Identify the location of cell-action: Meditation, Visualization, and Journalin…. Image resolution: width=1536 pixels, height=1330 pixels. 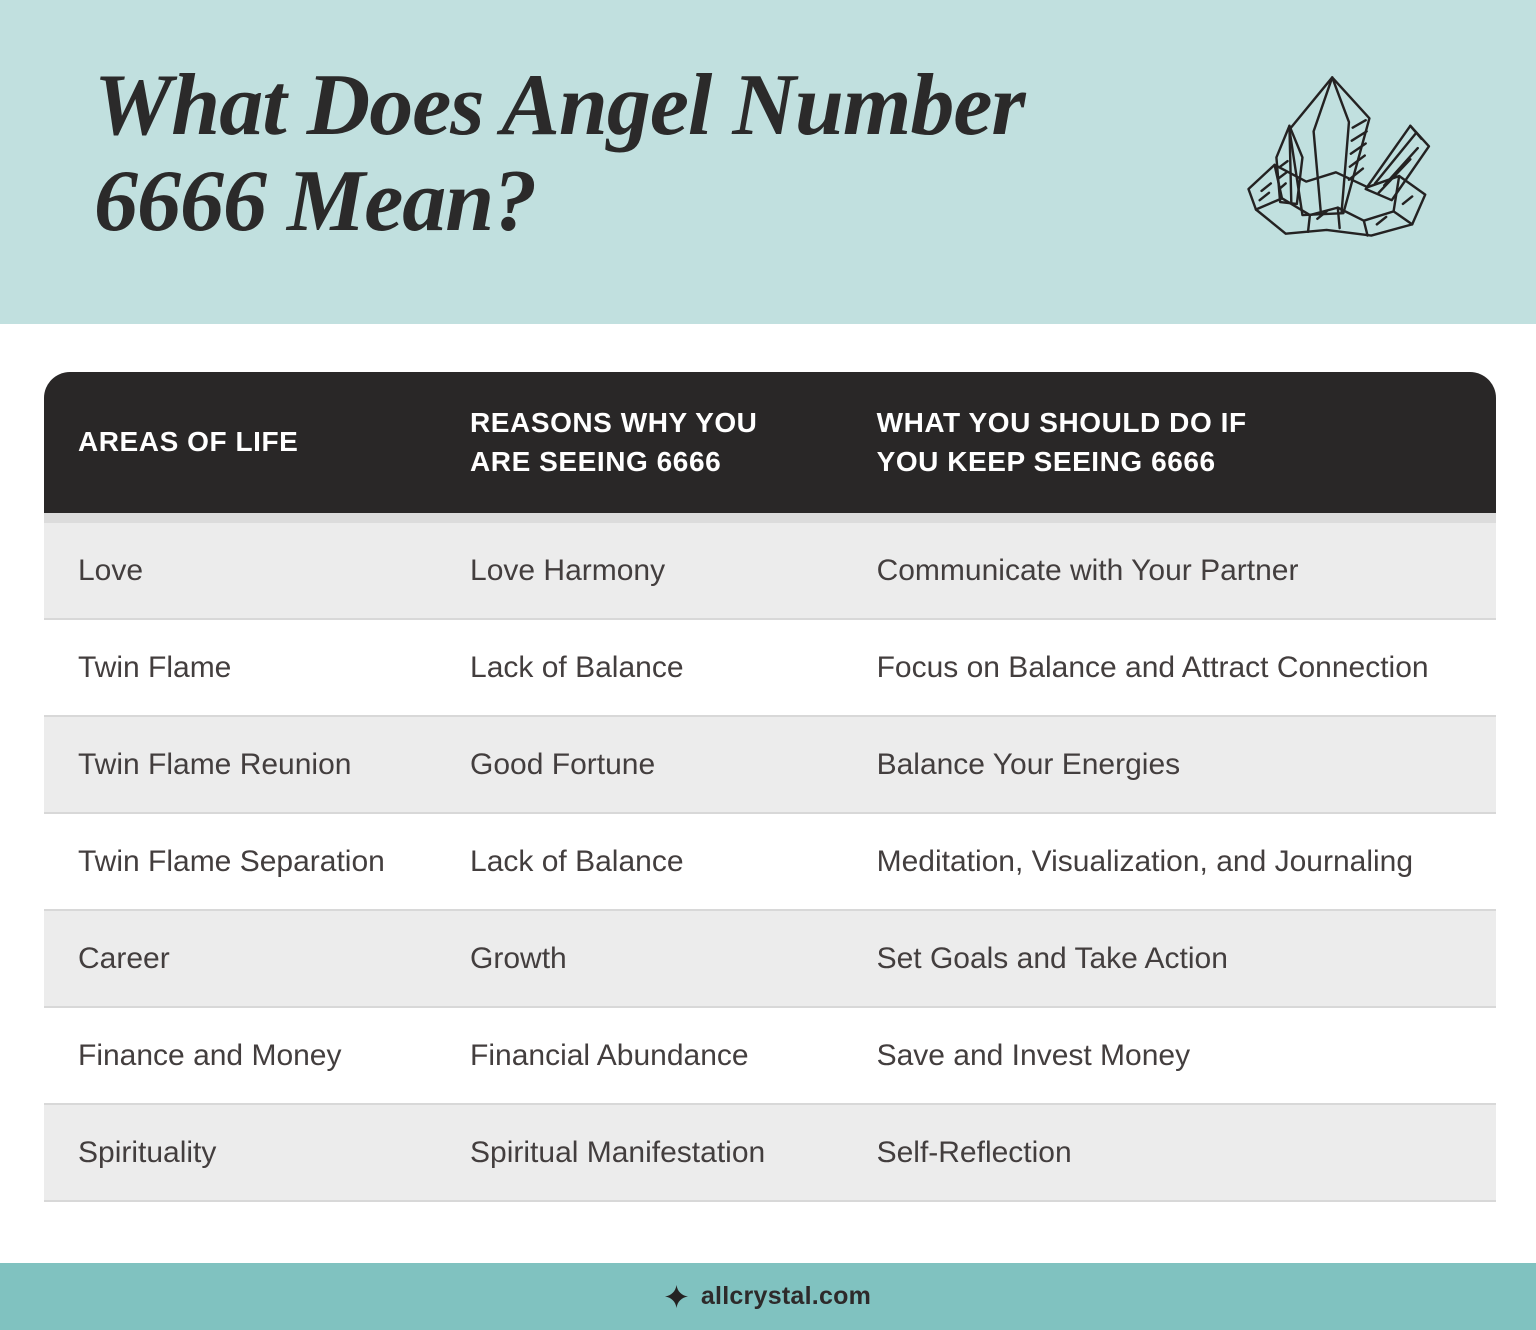
(1145, 861).